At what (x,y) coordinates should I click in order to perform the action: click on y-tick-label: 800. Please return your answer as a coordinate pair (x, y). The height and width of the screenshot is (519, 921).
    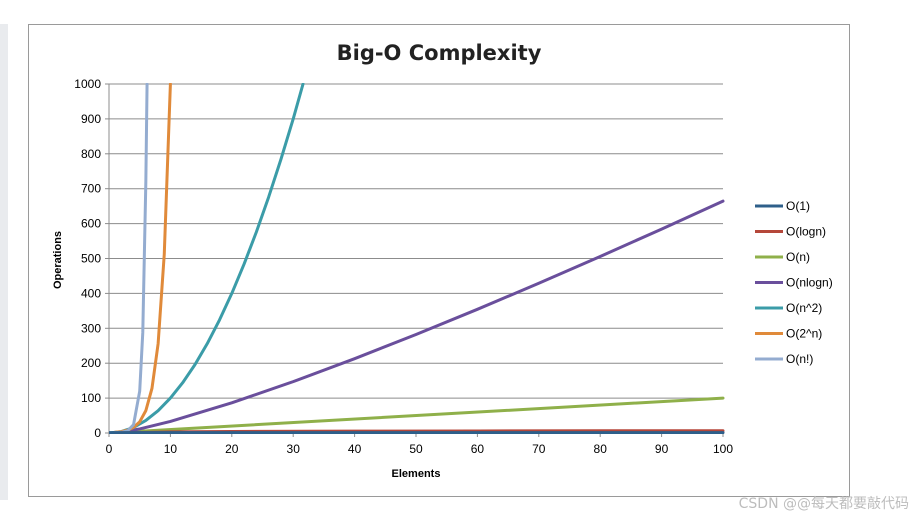
    Looking at the image, I should click on (91, 154).